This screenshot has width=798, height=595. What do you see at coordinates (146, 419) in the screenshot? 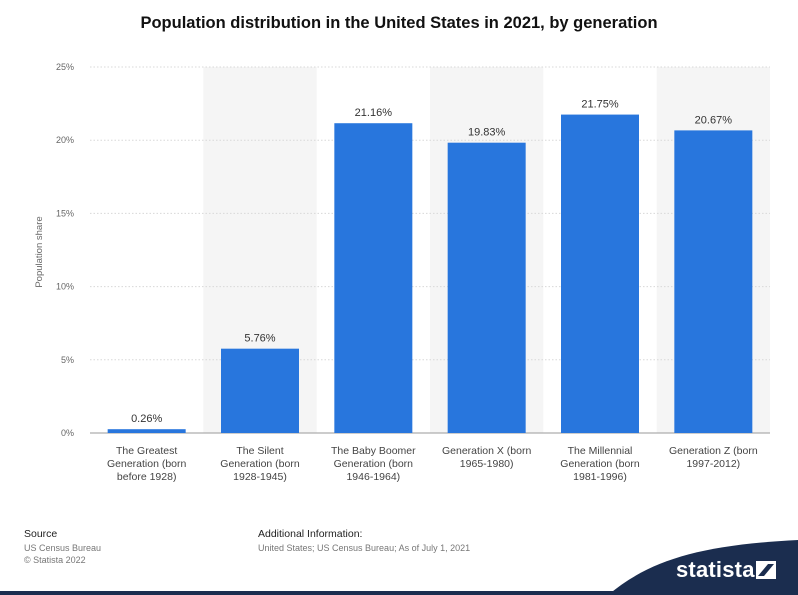
I see `value-label: 0.26%` at bounding box center [146, 419].